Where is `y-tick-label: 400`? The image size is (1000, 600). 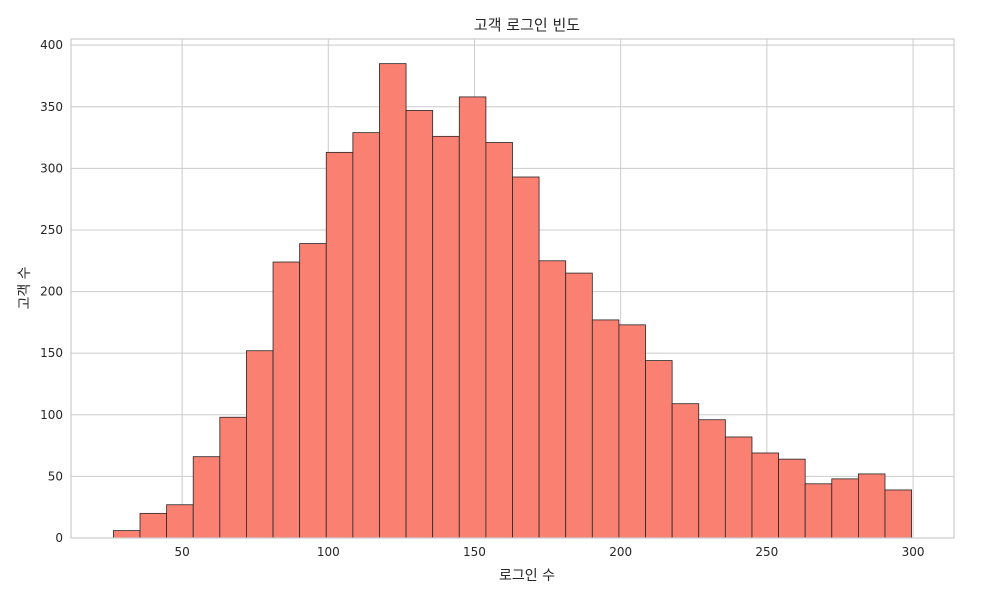 y-tick-label: 400 is located at coordinates (51, 45).